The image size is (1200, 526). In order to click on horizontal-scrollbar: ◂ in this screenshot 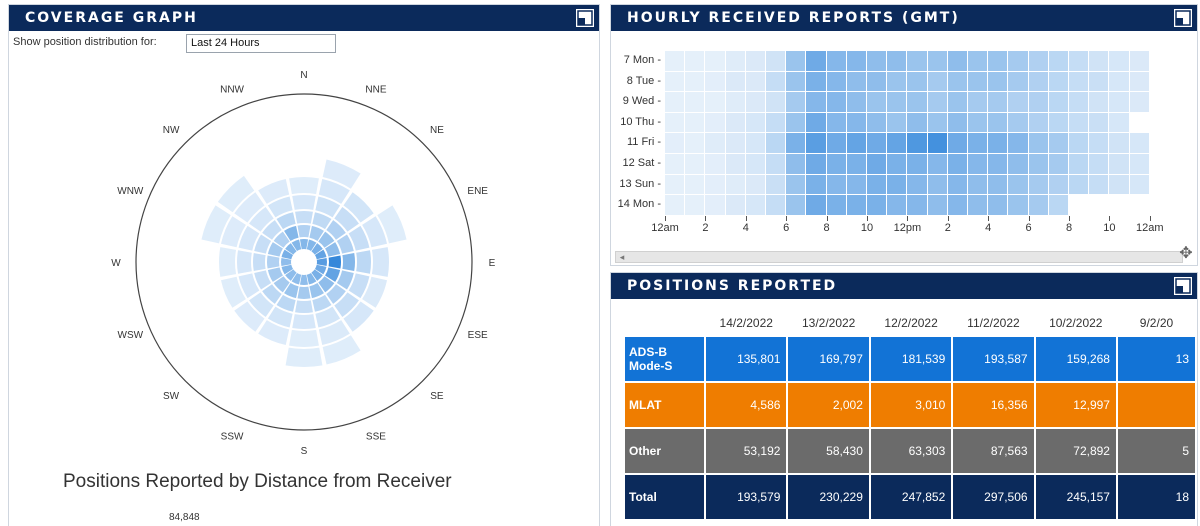, I will do `click(899, 257)`.